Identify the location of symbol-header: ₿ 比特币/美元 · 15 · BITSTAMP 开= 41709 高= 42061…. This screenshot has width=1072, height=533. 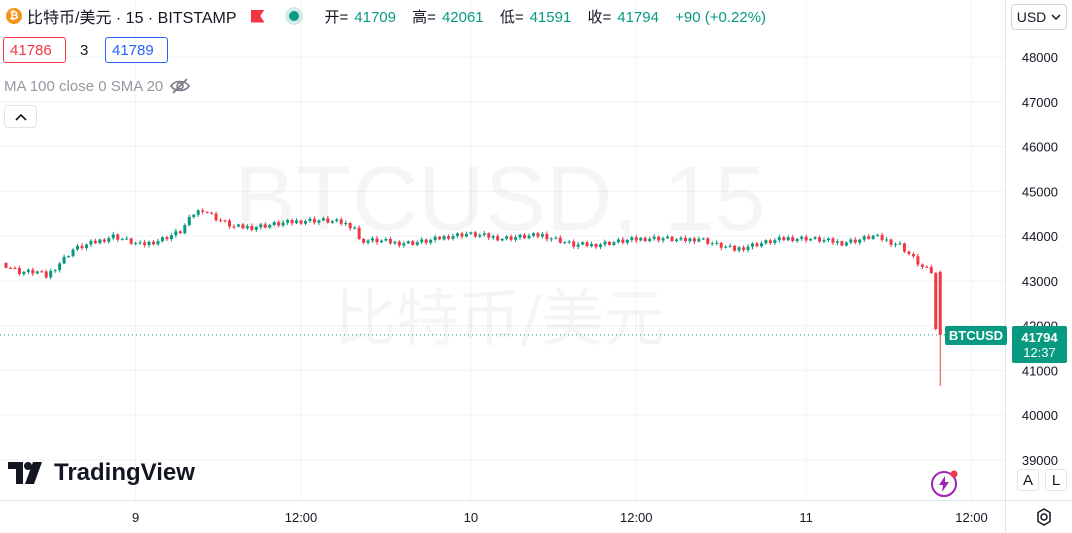
(389, 16).